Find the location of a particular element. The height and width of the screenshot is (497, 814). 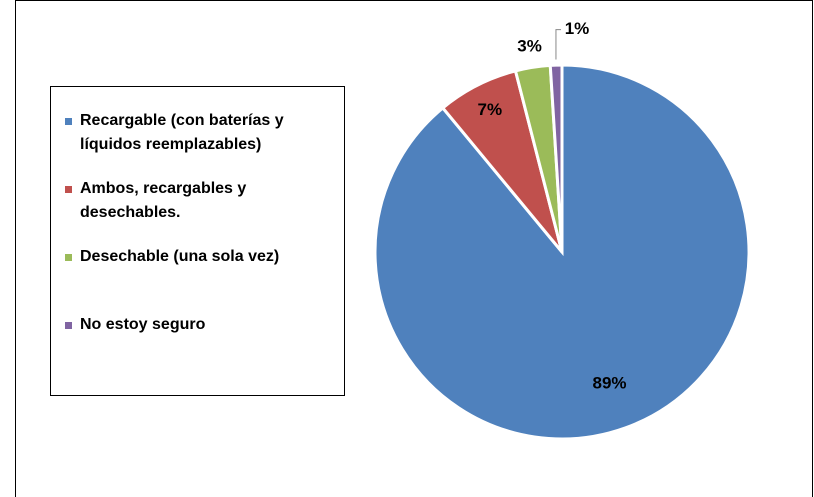

legend-label: Ambos, recargables y desechables. is located at coordinates (163, 200).